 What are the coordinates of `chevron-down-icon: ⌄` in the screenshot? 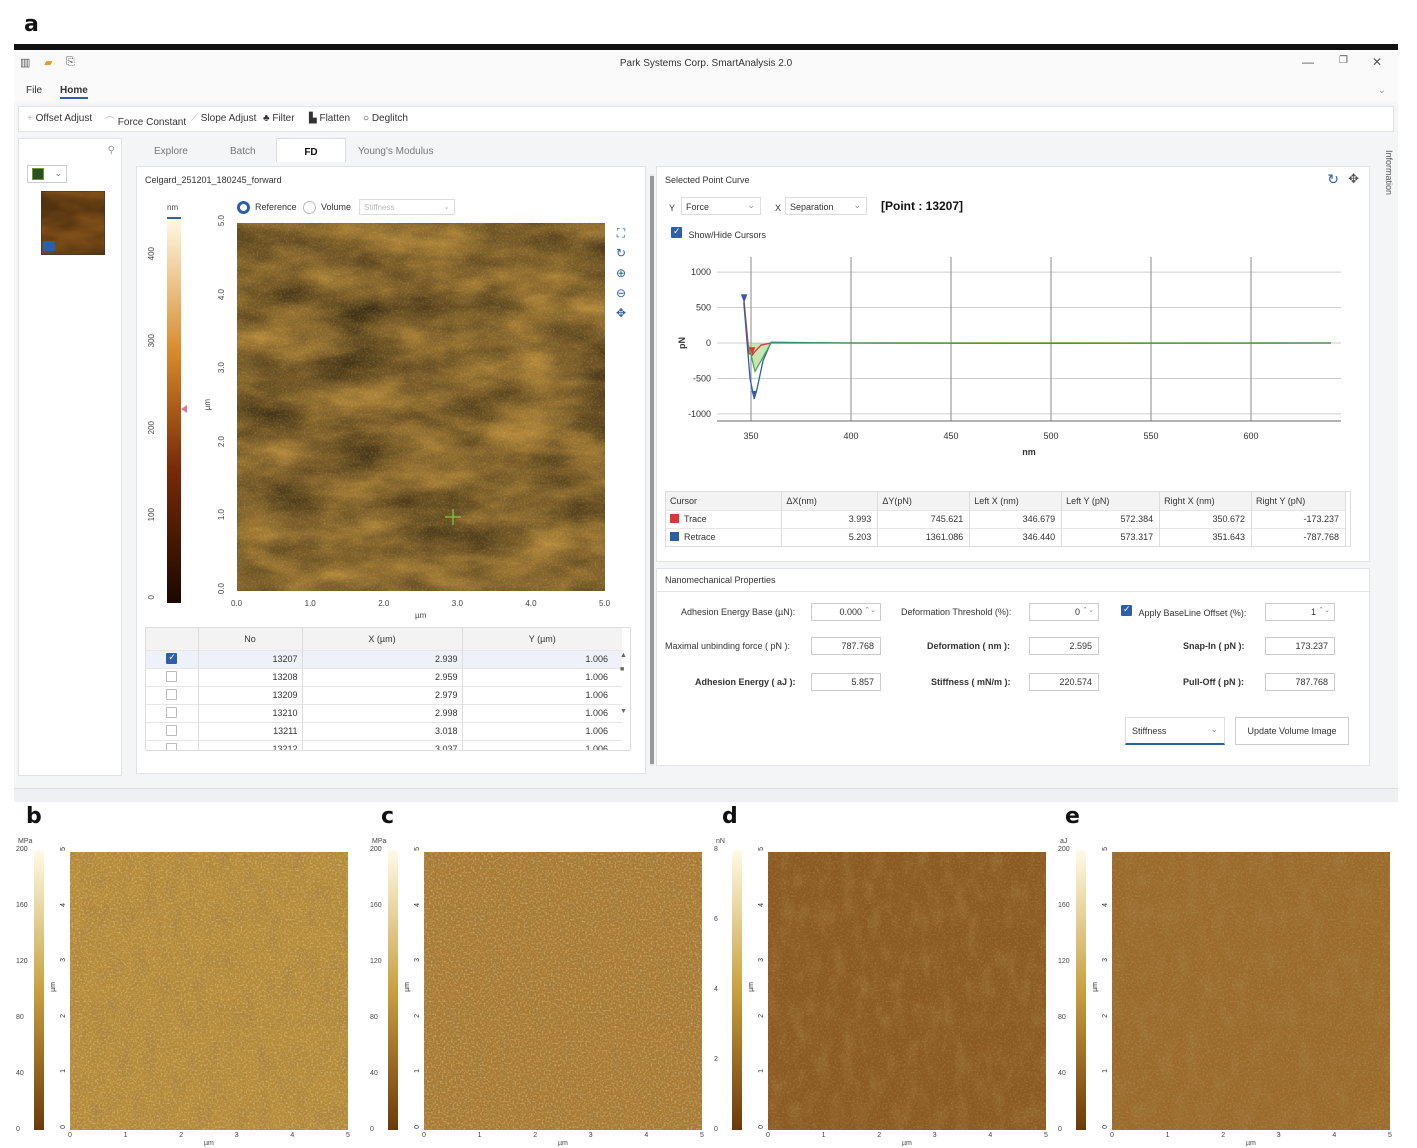 It's located at (58, 173).